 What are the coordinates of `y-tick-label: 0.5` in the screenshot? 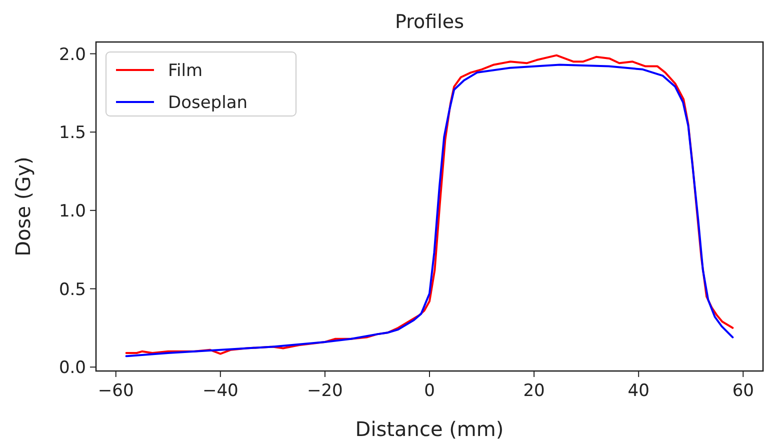 It's located at (72, 290).